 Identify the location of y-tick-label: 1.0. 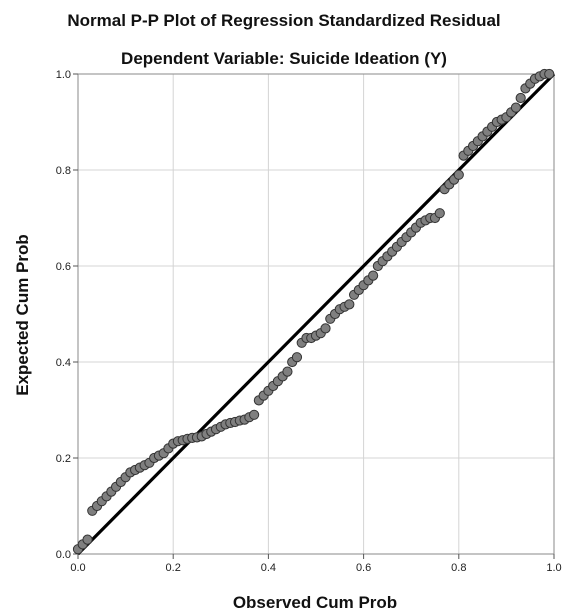
(63, 75).